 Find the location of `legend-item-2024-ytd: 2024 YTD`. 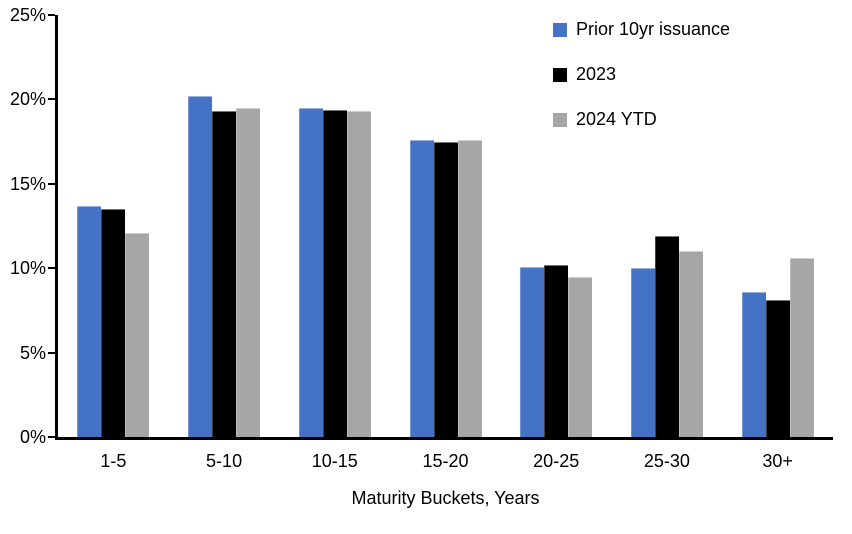

legend-item-2024-ytd: 2024 YTD is located at coordinates (641, 119).